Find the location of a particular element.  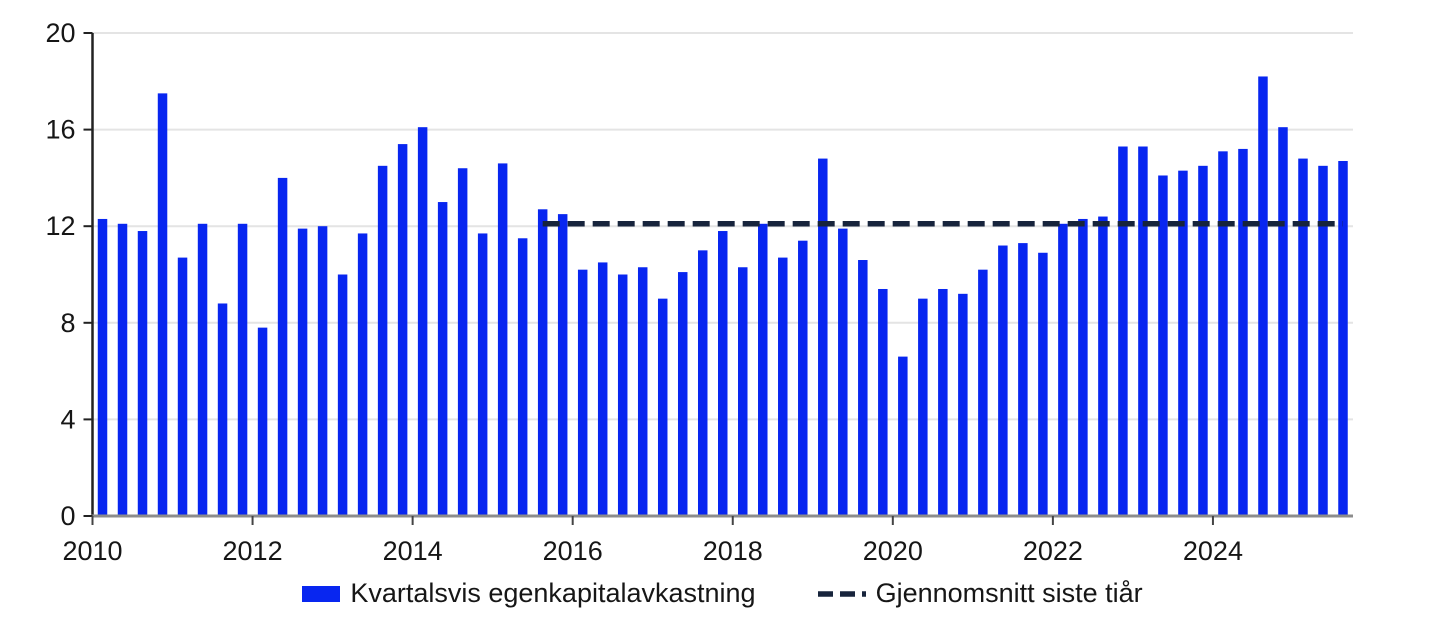

bar-2017Q4 is located at coordinates (723, 373).